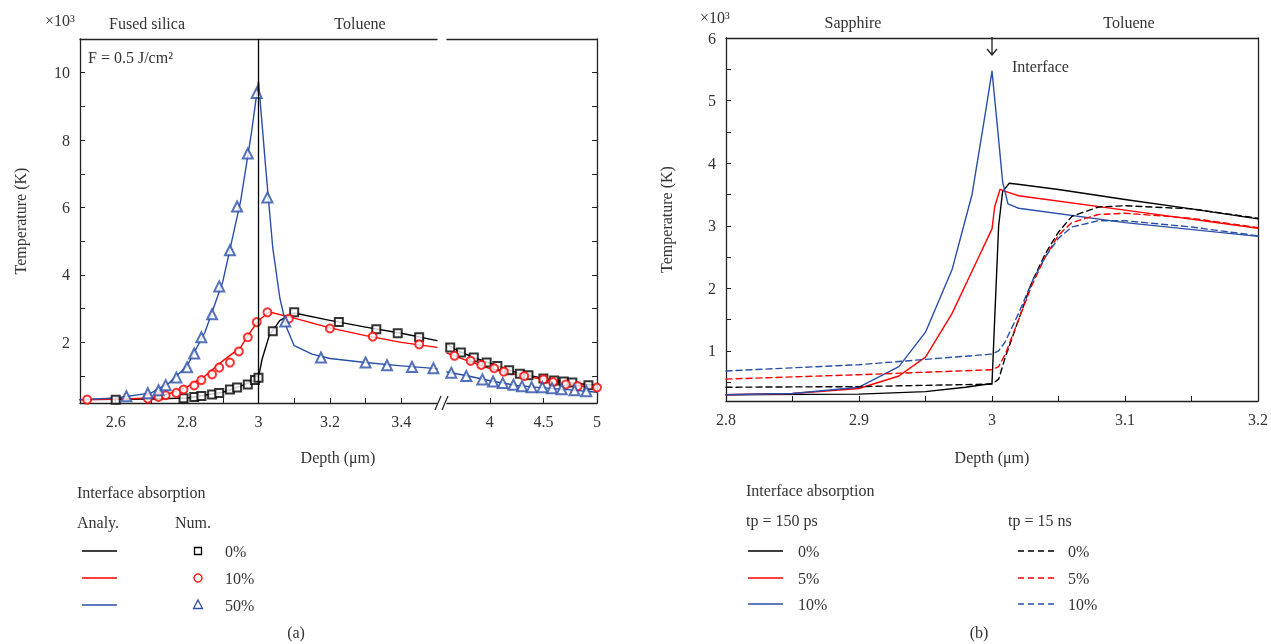 The image size is (1271, 644). I want to click on x-tick-label: 3.1, so click(1125, 419).